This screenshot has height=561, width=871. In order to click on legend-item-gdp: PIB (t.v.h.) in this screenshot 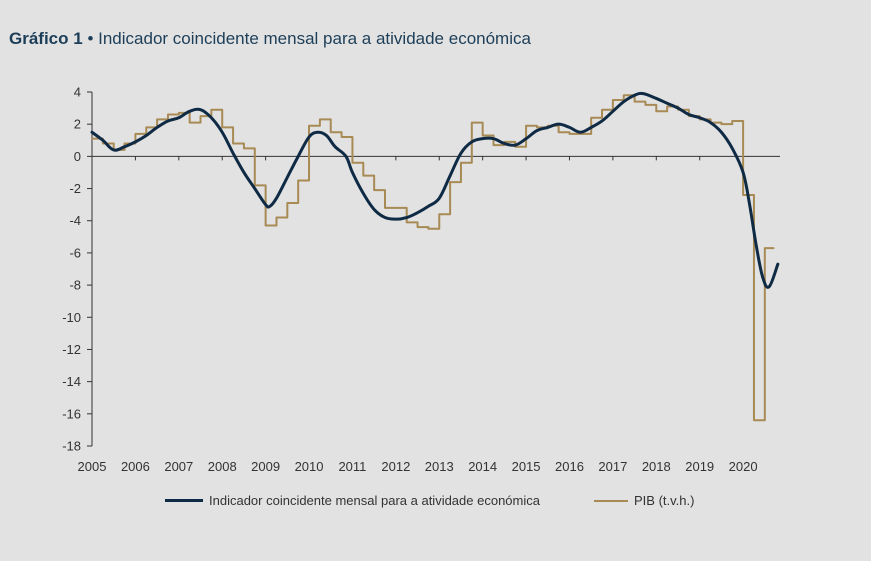, I will do `click(644, 500)`.